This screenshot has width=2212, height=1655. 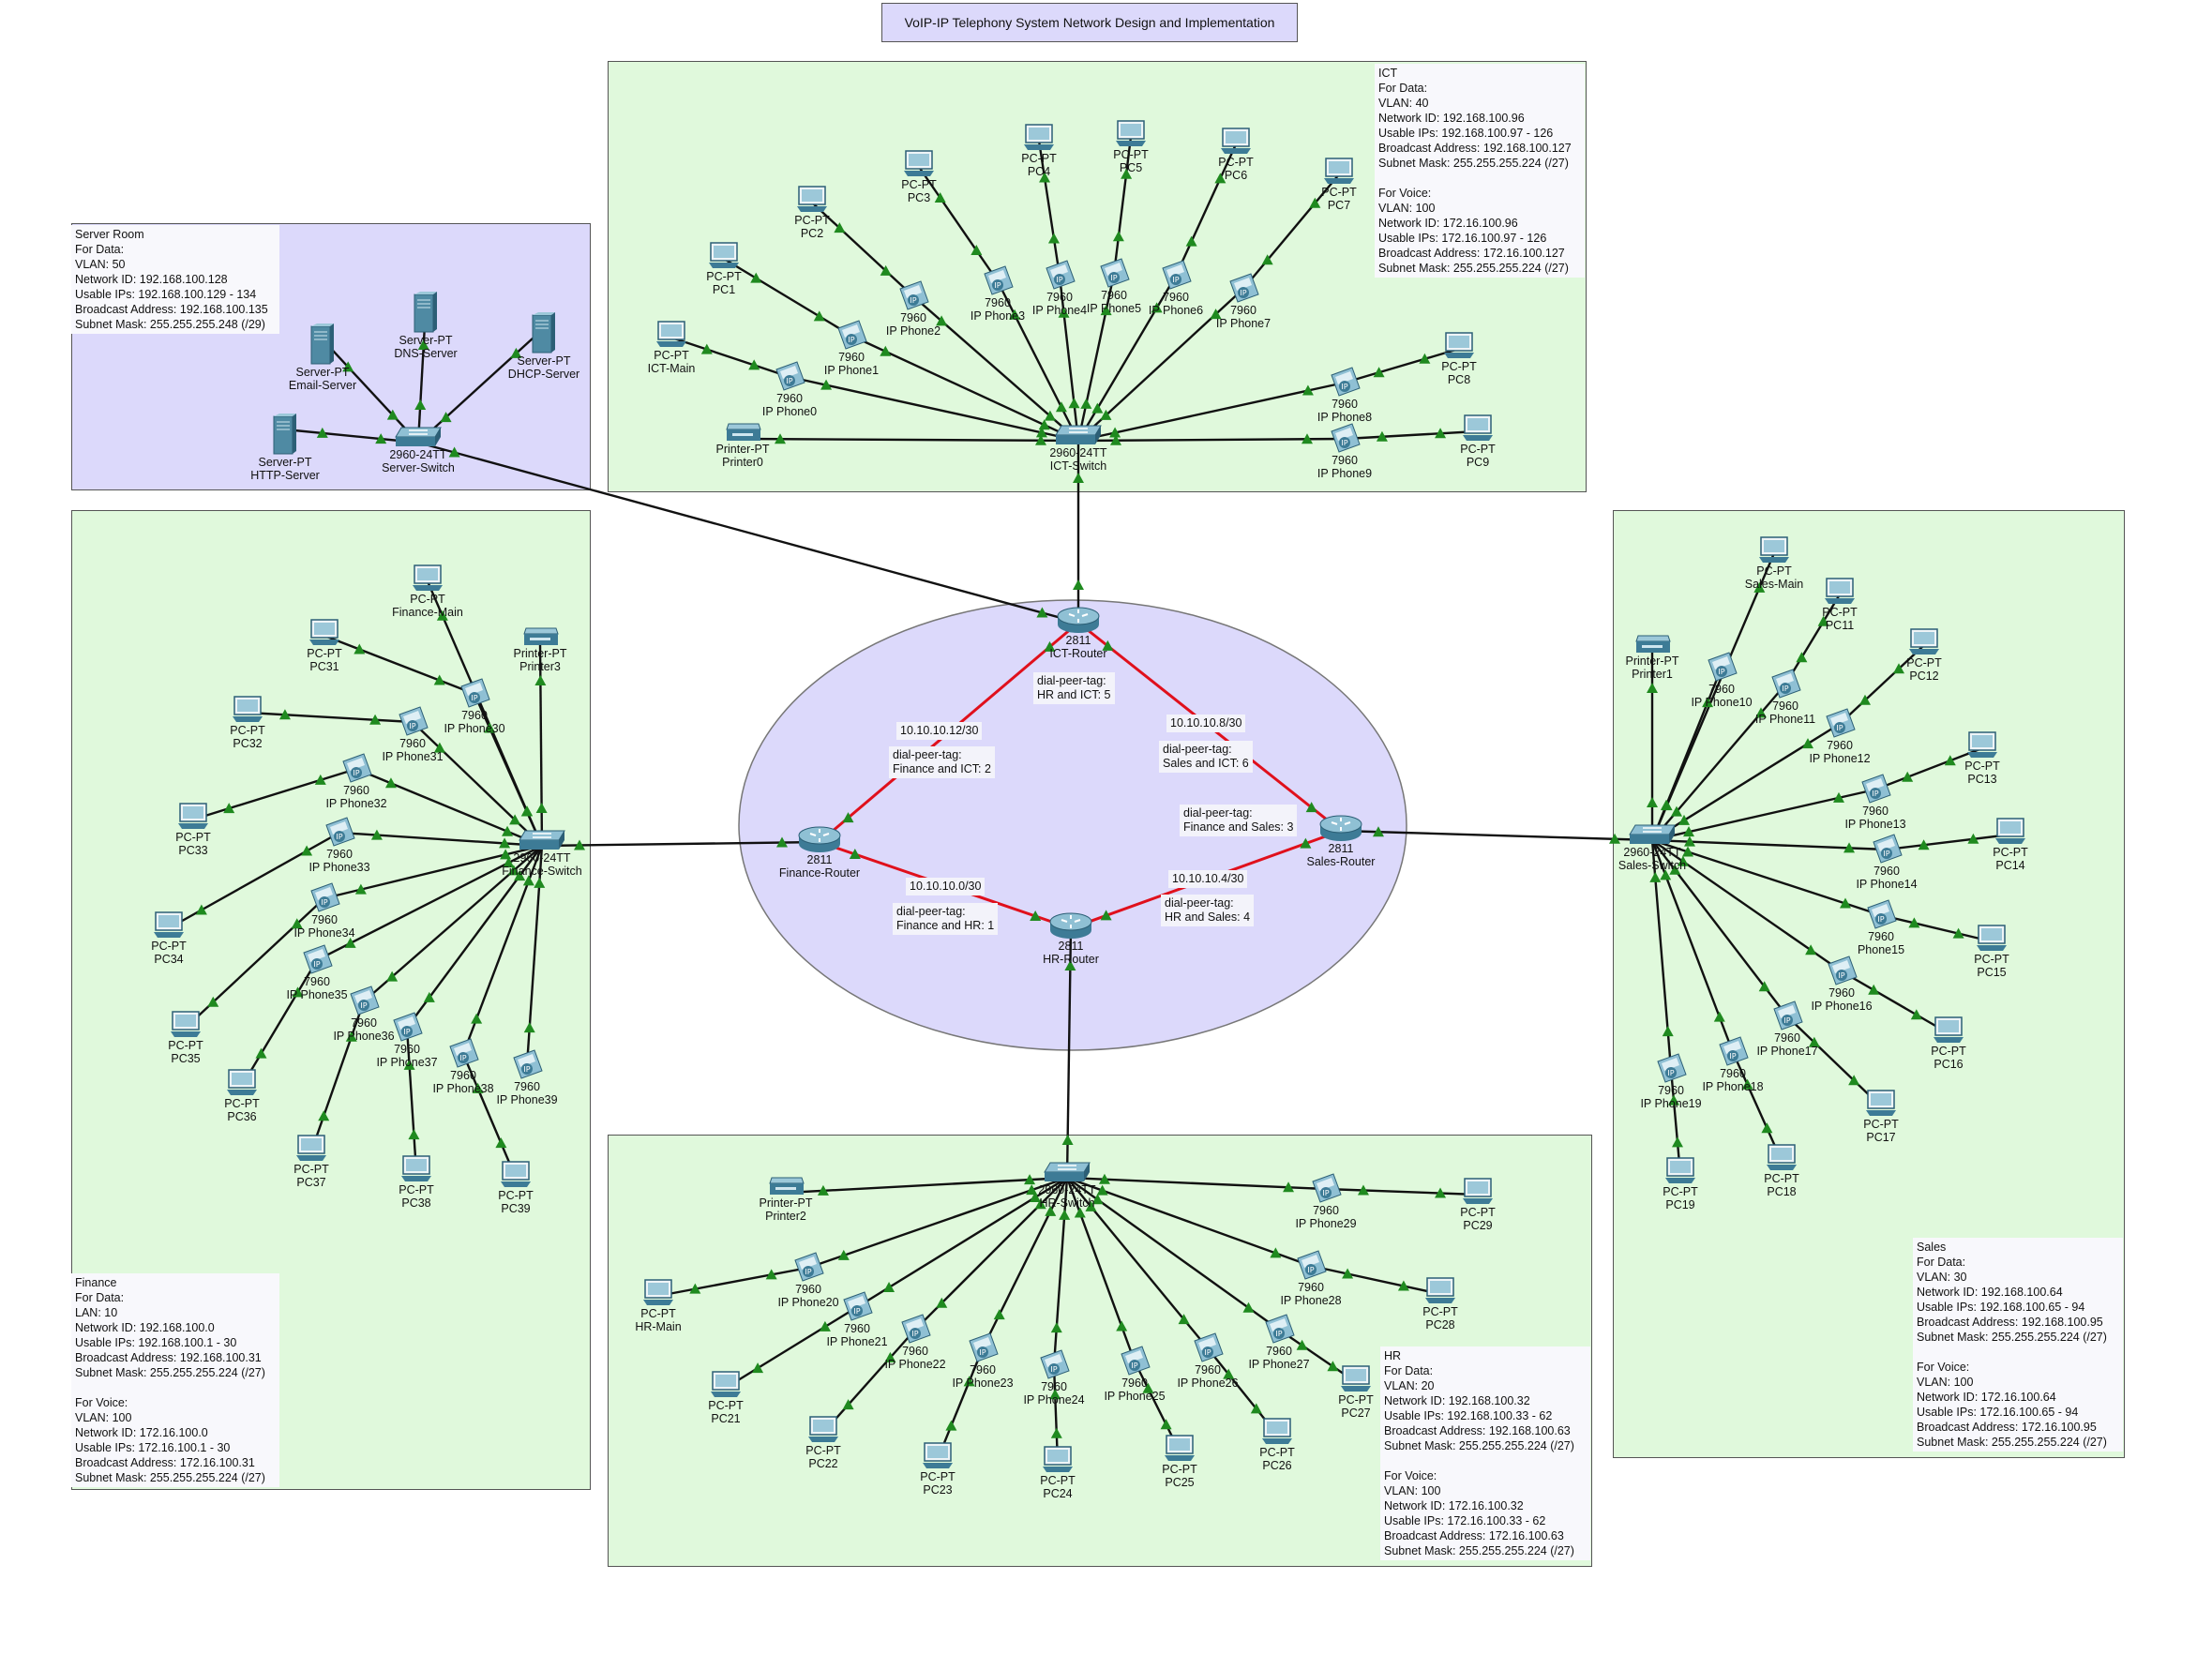 What do you see at coordinates (1039, 151) in the screenshot?
I see `device-pc4: PC-PT PC4` at bounding box center [1039, 151].